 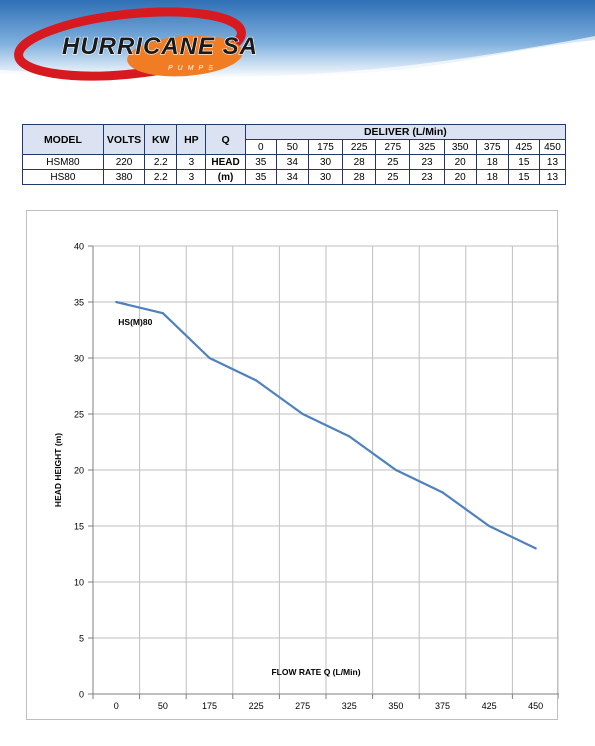 What do you see at coordinates (63, 139) in the screenshot?
I see `header-model: MODEL` at bounding box center [63, 139].